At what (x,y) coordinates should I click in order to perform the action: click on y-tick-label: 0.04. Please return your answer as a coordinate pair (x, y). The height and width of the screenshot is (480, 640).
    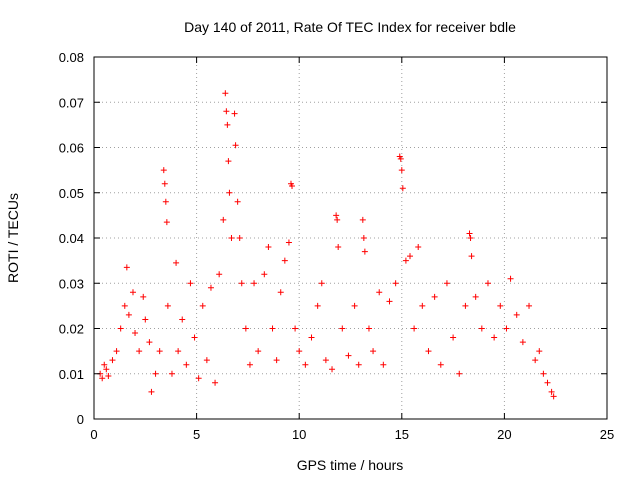
    Looking at the image, I should click on (71, 238).